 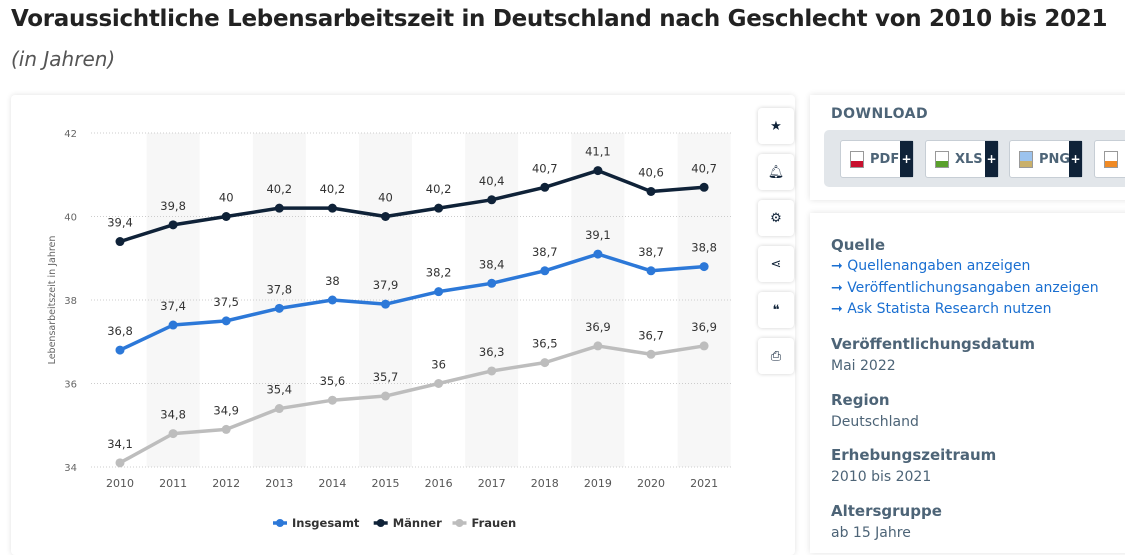 I want to click on link-text: Ask Statista Research nutzen, so click(x=949, y=309).